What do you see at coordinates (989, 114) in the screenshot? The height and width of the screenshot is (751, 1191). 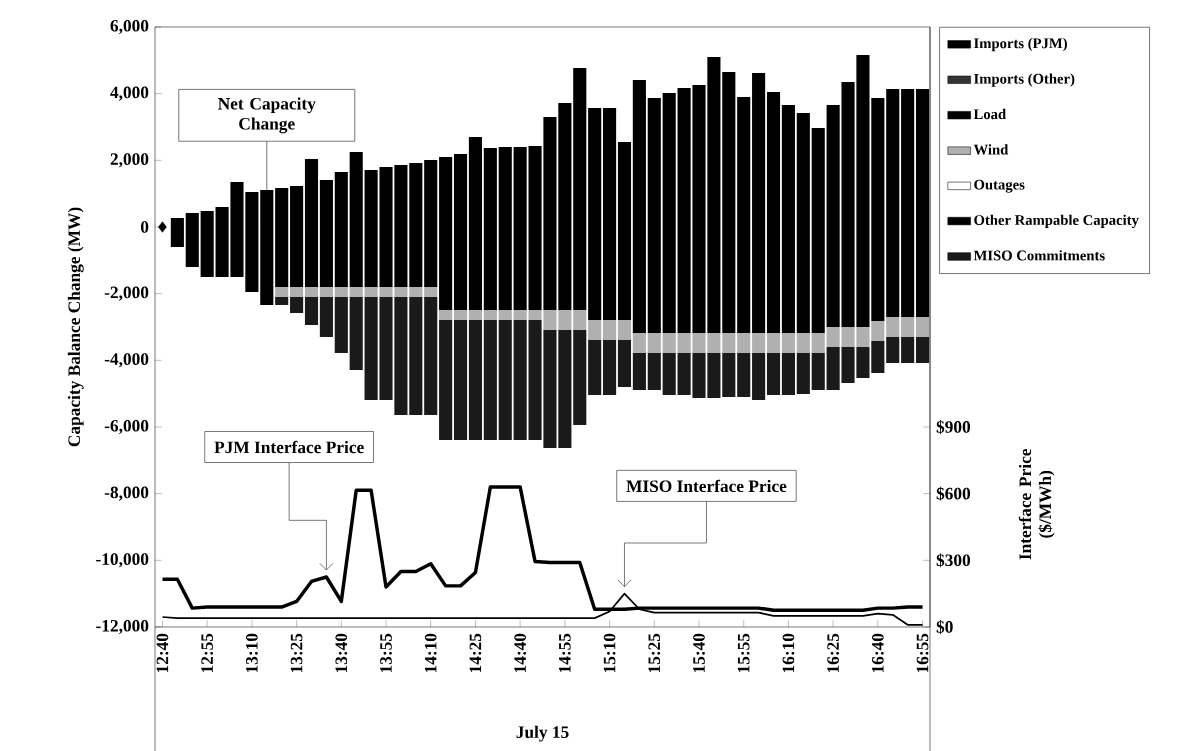 I see `legend-label: Load` at bounding box center [989, 114].